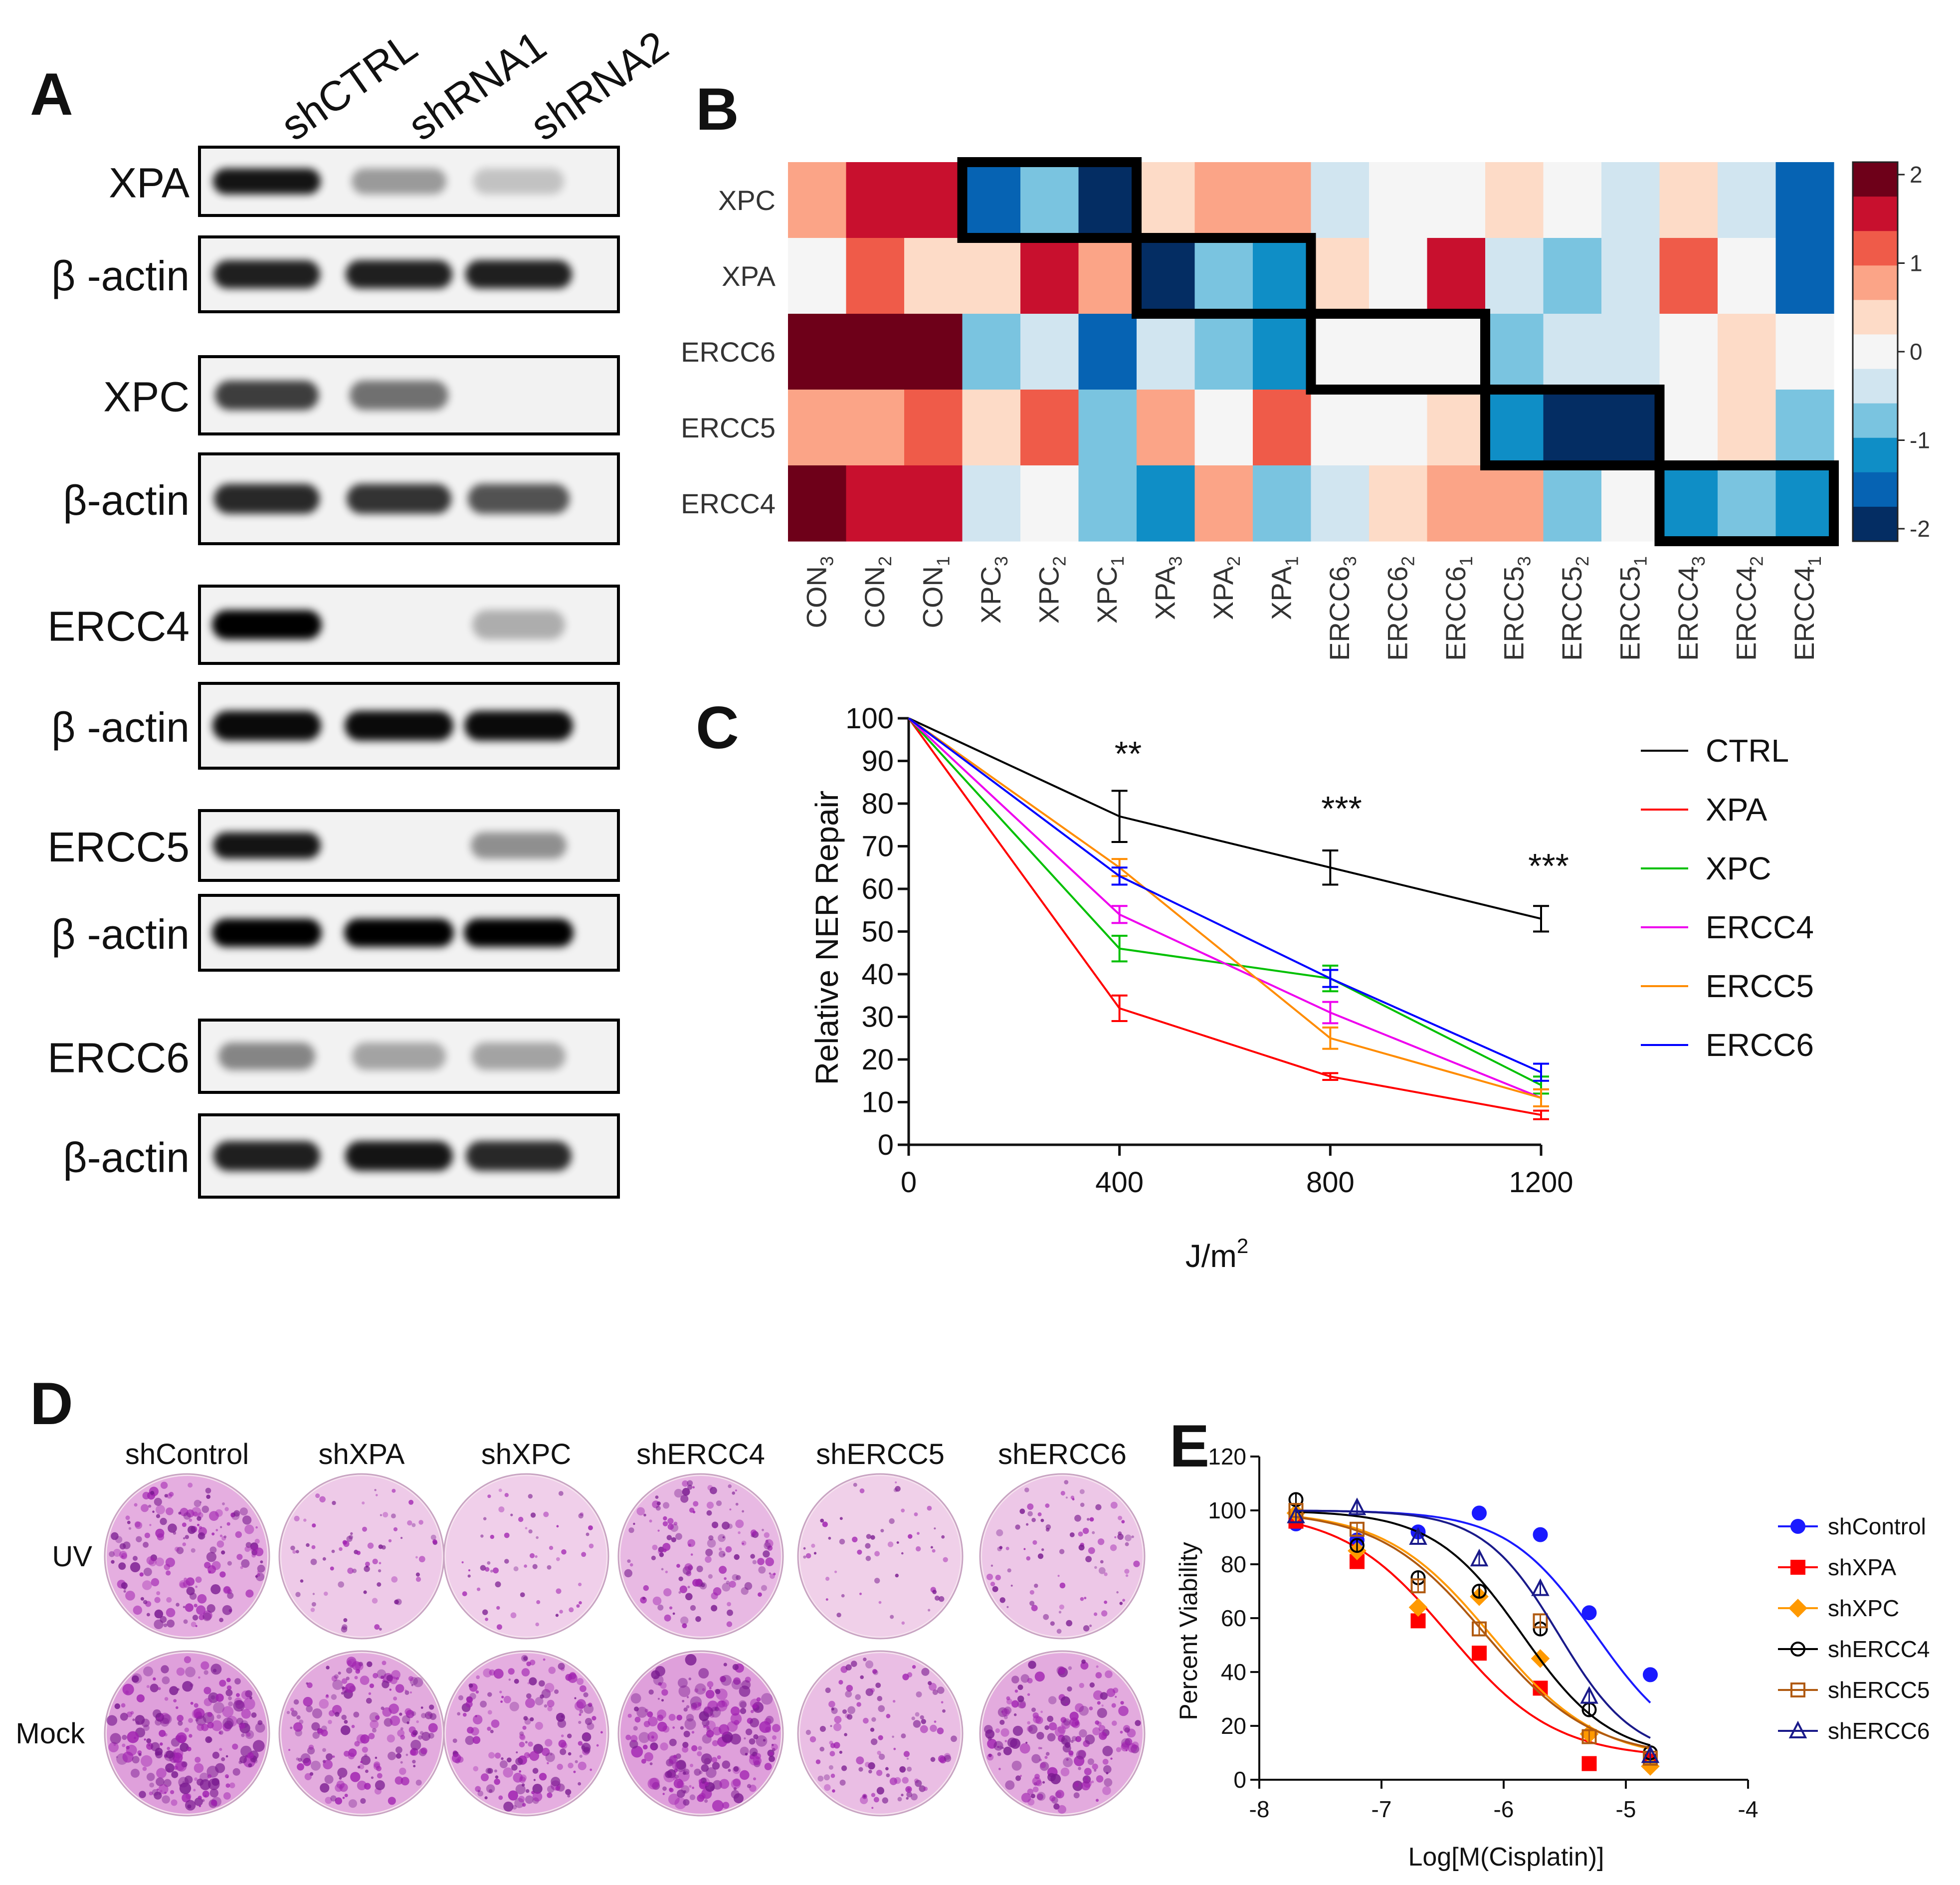 The image size is (1960, 1885). I want to click on chart-c-ytick-label: 20, so click(878, 1060).